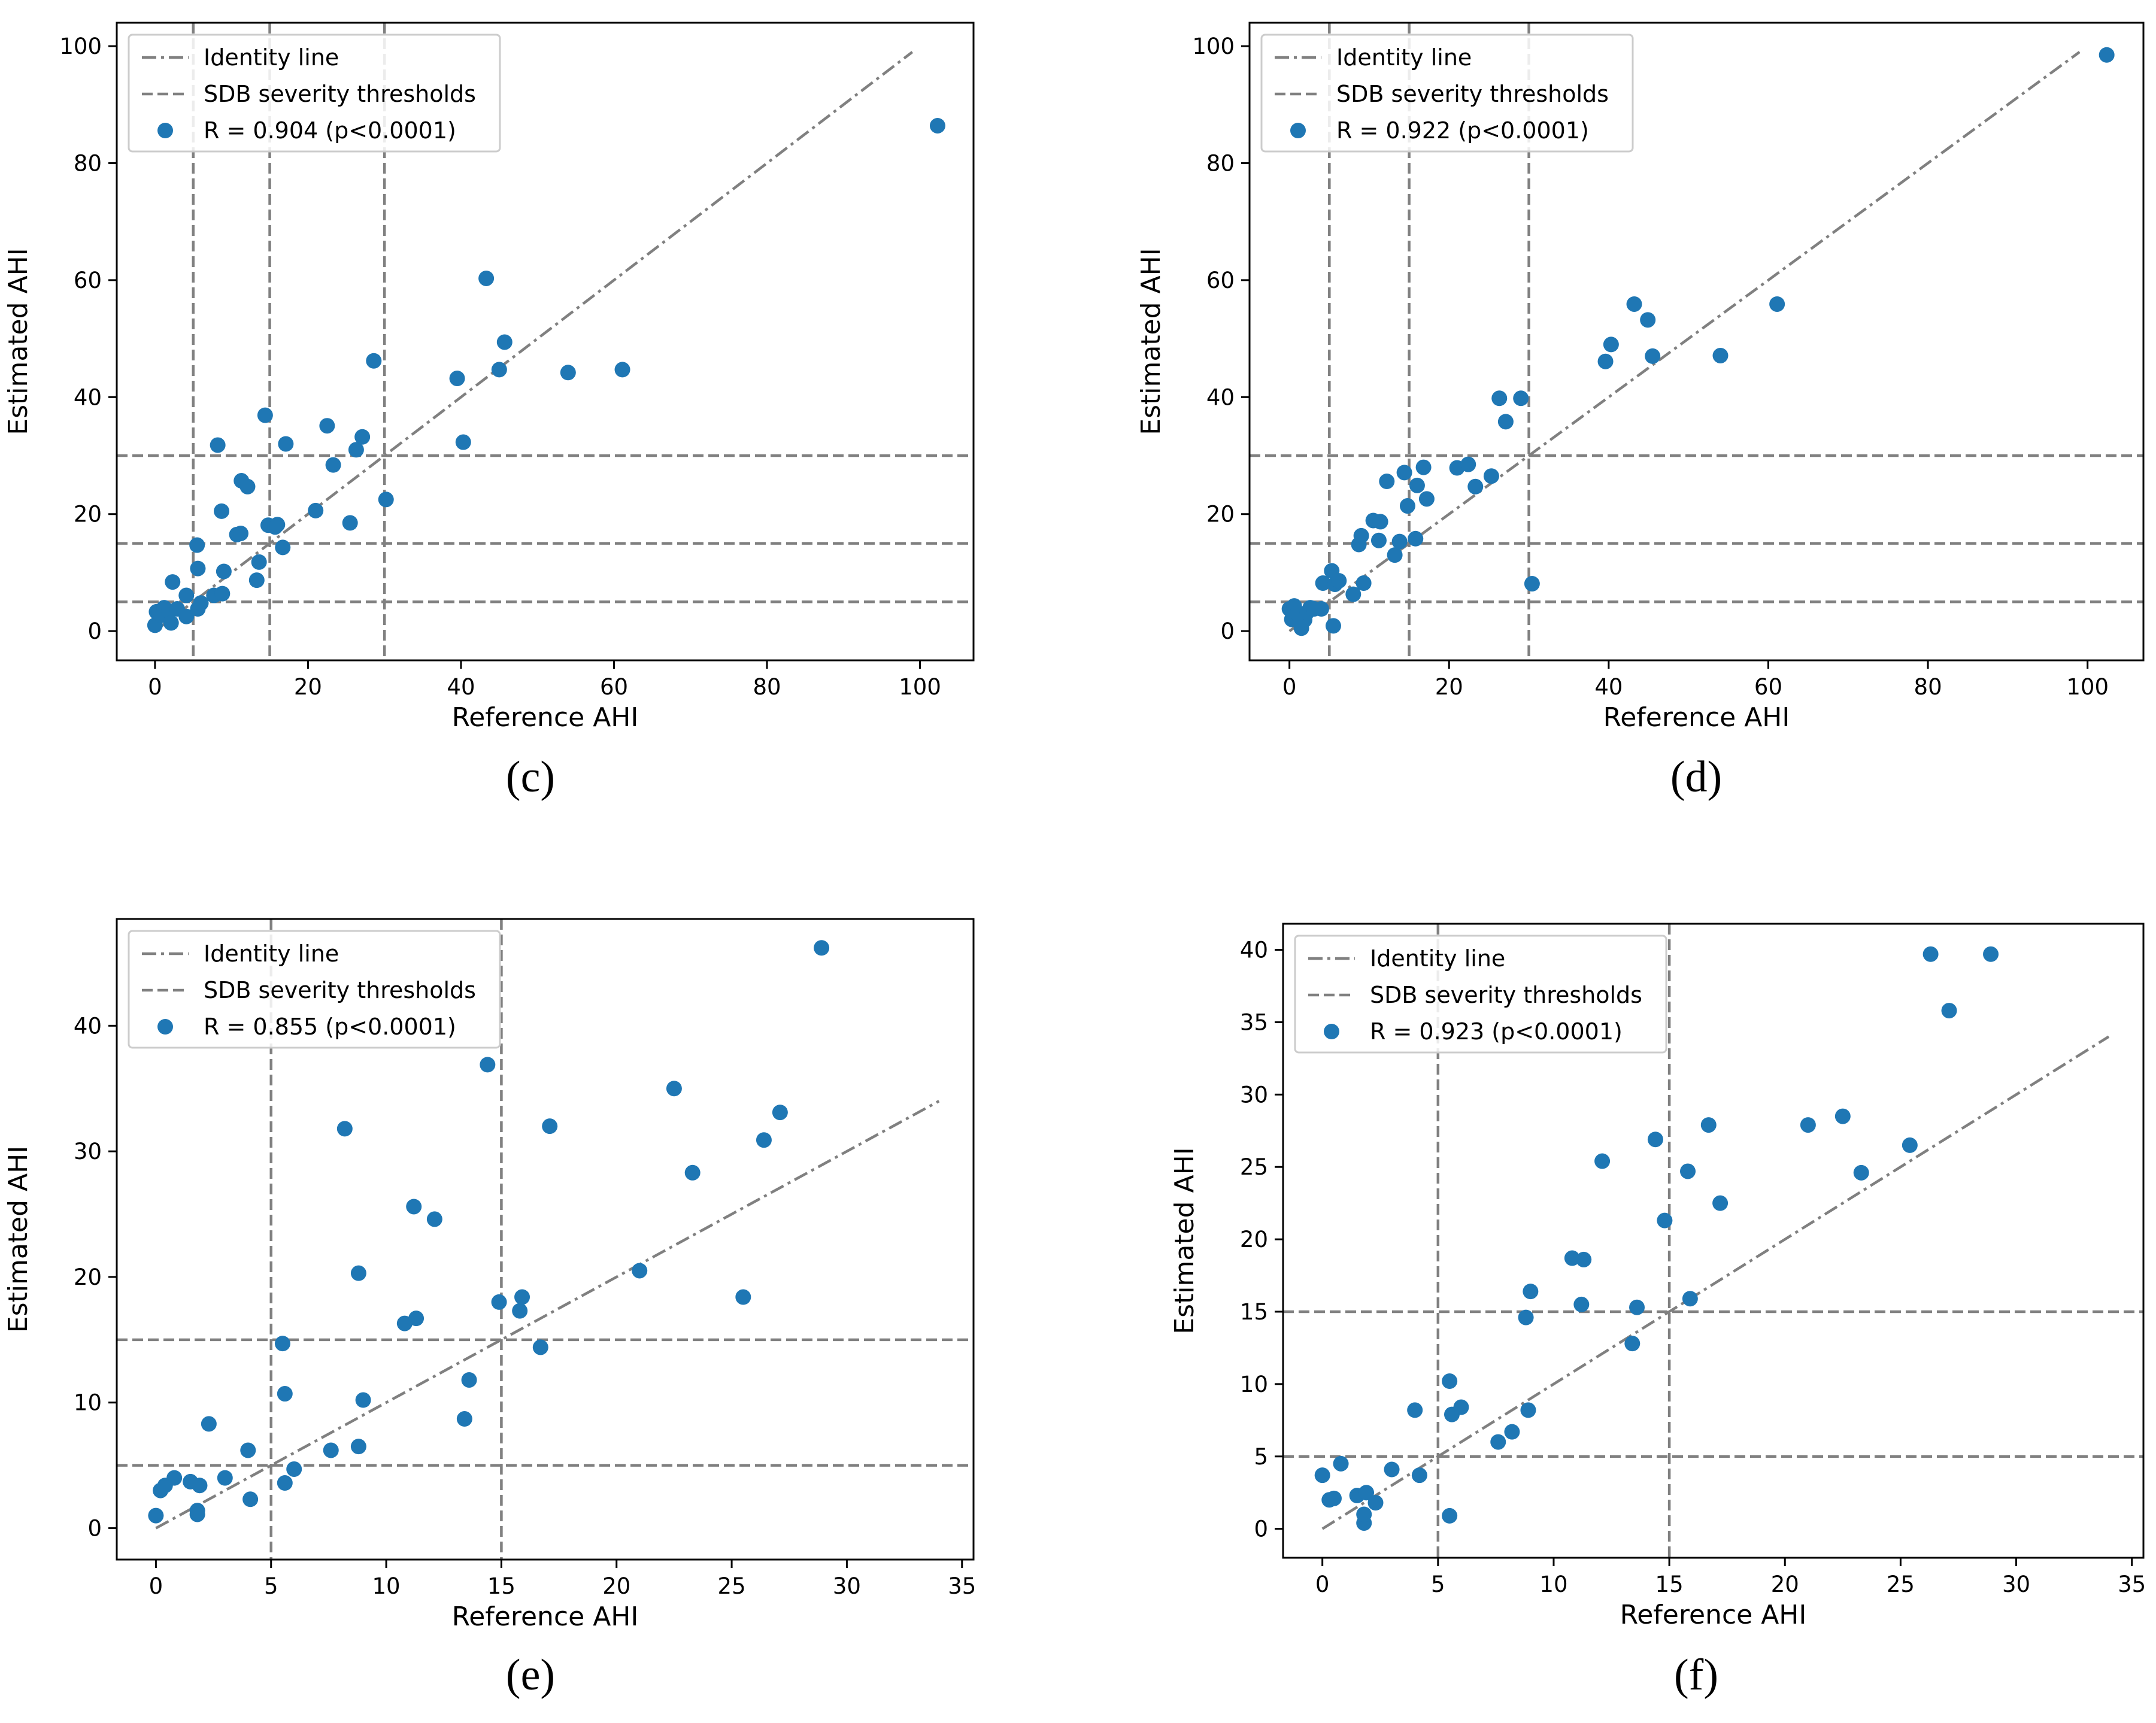  I want to click on x-tick-label: 30, so click(847, 1586).